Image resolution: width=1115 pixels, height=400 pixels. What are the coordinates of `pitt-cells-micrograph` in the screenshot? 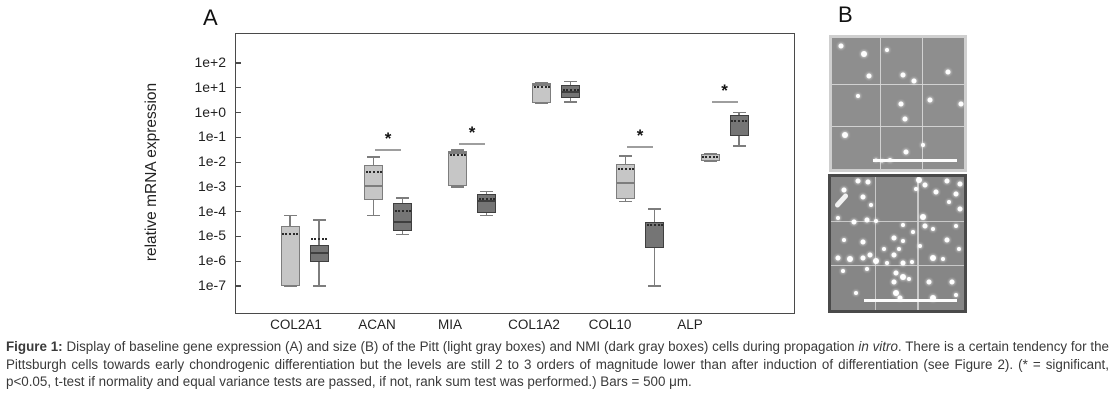 It's located at (898, 103).